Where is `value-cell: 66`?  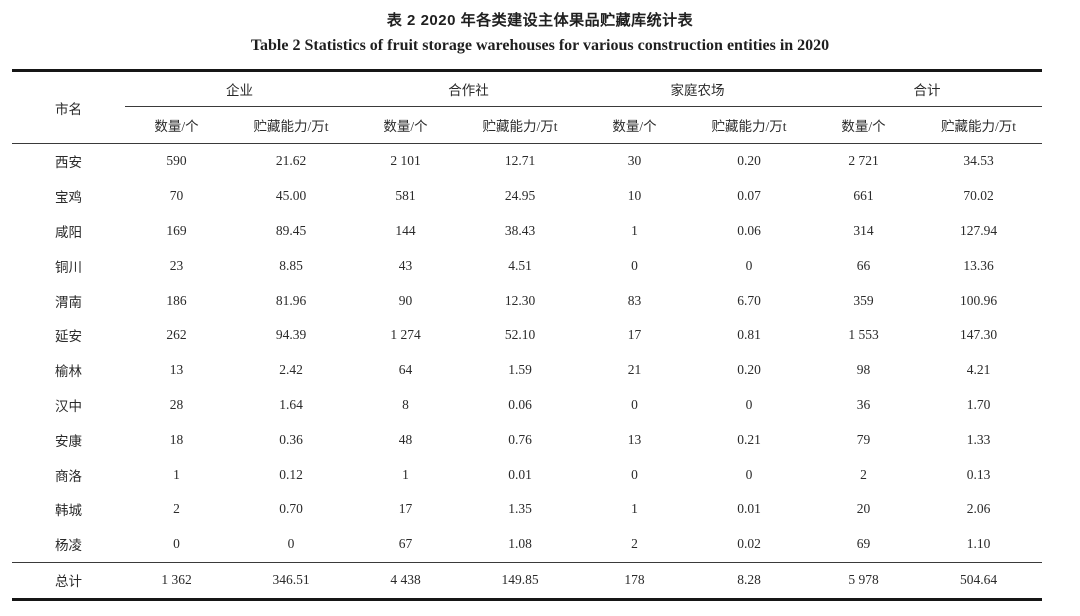 value-cell: 66 is located at coordinates (863, 265).